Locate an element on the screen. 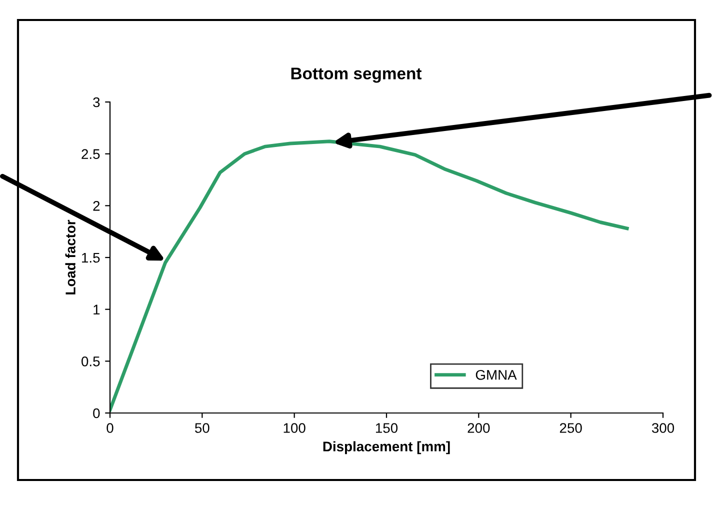 The image size is (712, 505). x-tick-label: 0 is located at coordinates (110, 428).